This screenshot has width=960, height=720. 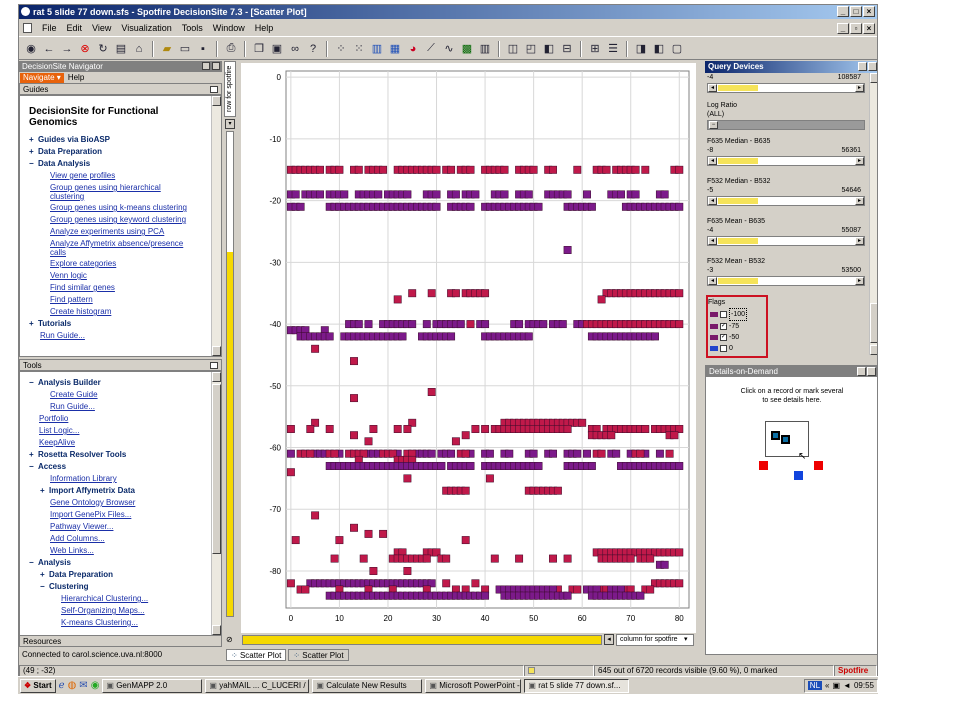 I want to click on heatmap-icon: ▩, so click(x=467, y=49).